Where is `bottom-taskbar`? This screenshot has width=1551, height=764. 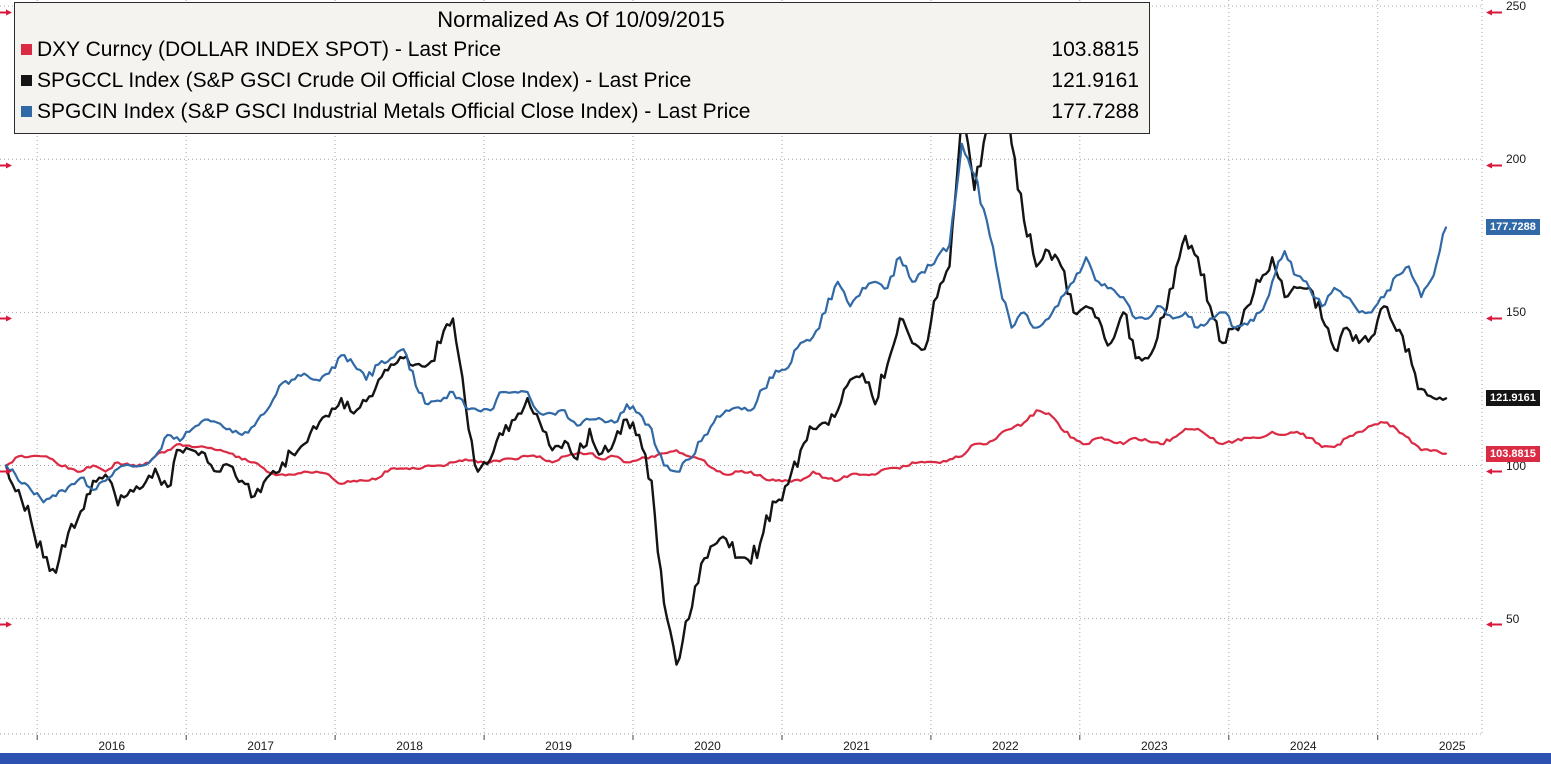
bottom-taskbar is located at coordinates (775, 758).